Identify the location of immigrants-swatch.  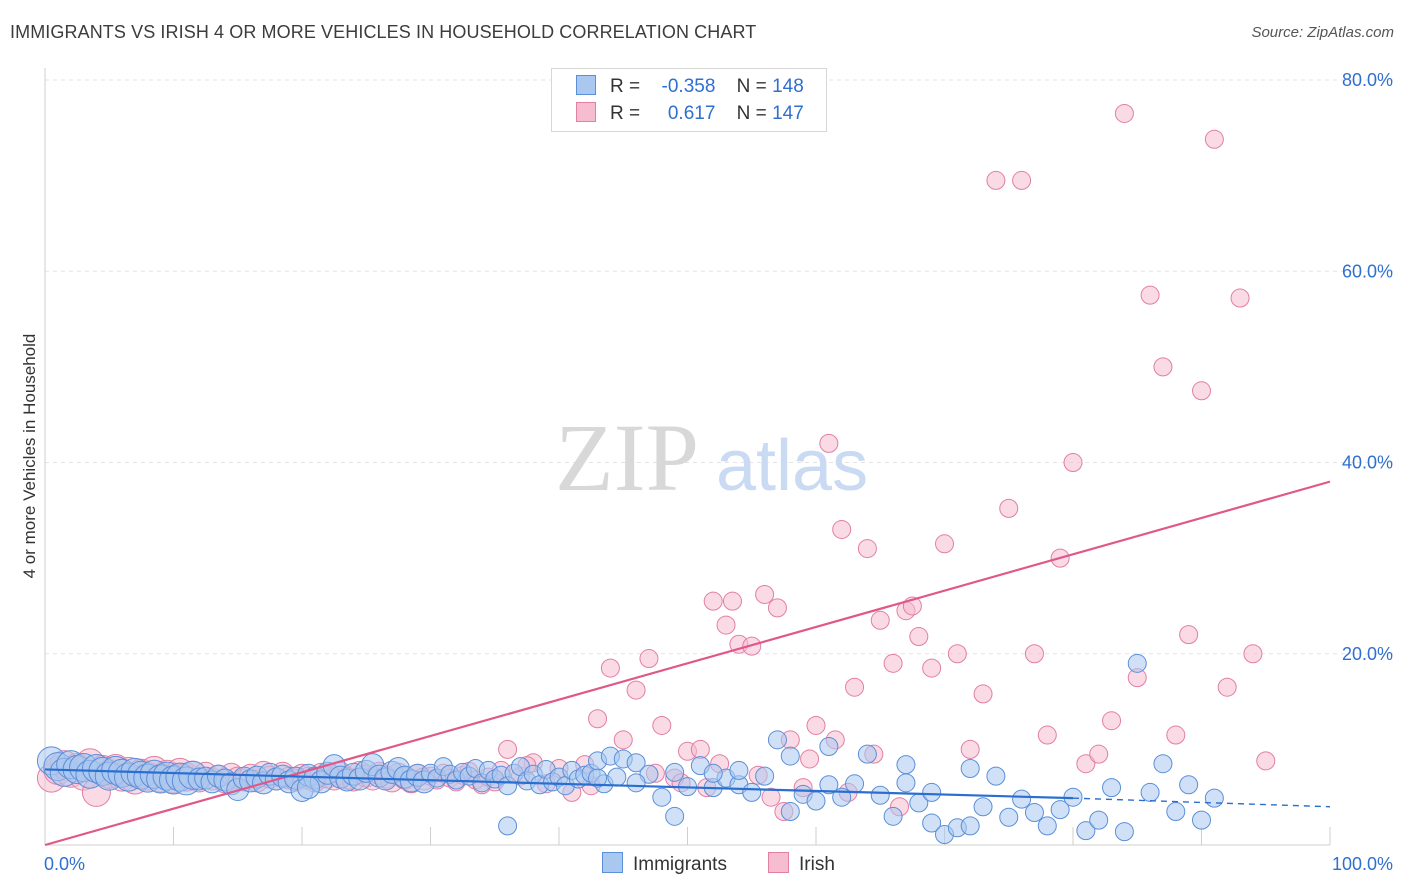
(586, 85).